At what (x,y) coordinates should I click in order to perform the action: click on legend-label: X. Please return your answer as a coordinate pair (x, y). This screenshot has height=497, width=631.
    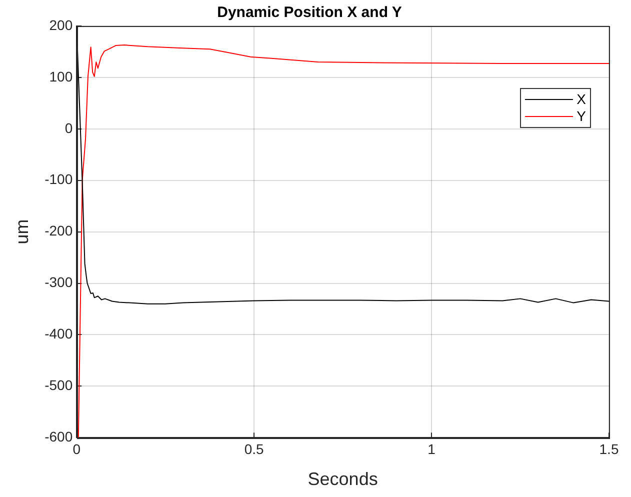
    Looking at the image, I should click on (581, 99).